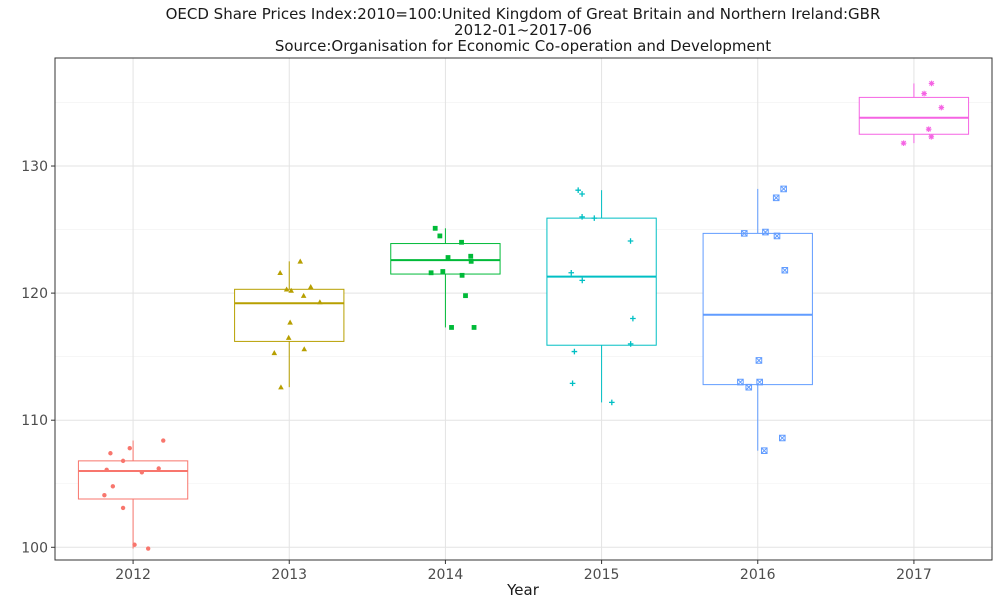  What do you see at coordinates (34, 421) in the screenshot?
I see `y-tick-label: 110` at bounding box center [34, 421].